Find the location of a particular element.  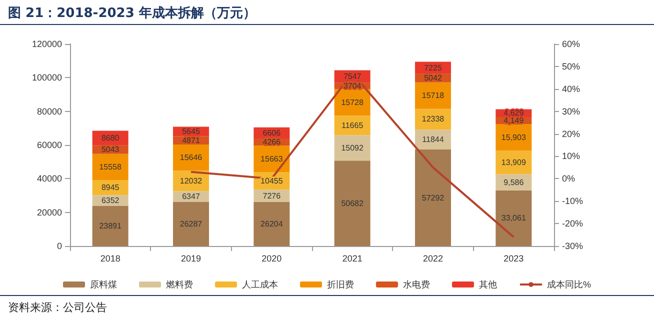

x-tick-label: 2019 is located at coordinates (191, 259).